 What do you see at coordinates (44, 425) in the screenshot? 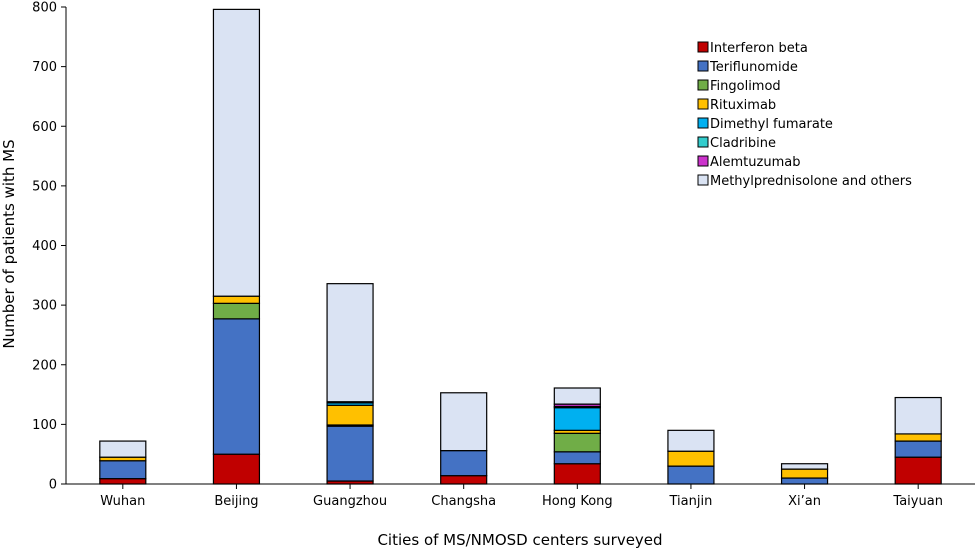
I see `y-tick-label: 100` at bounding box center [44, 425].